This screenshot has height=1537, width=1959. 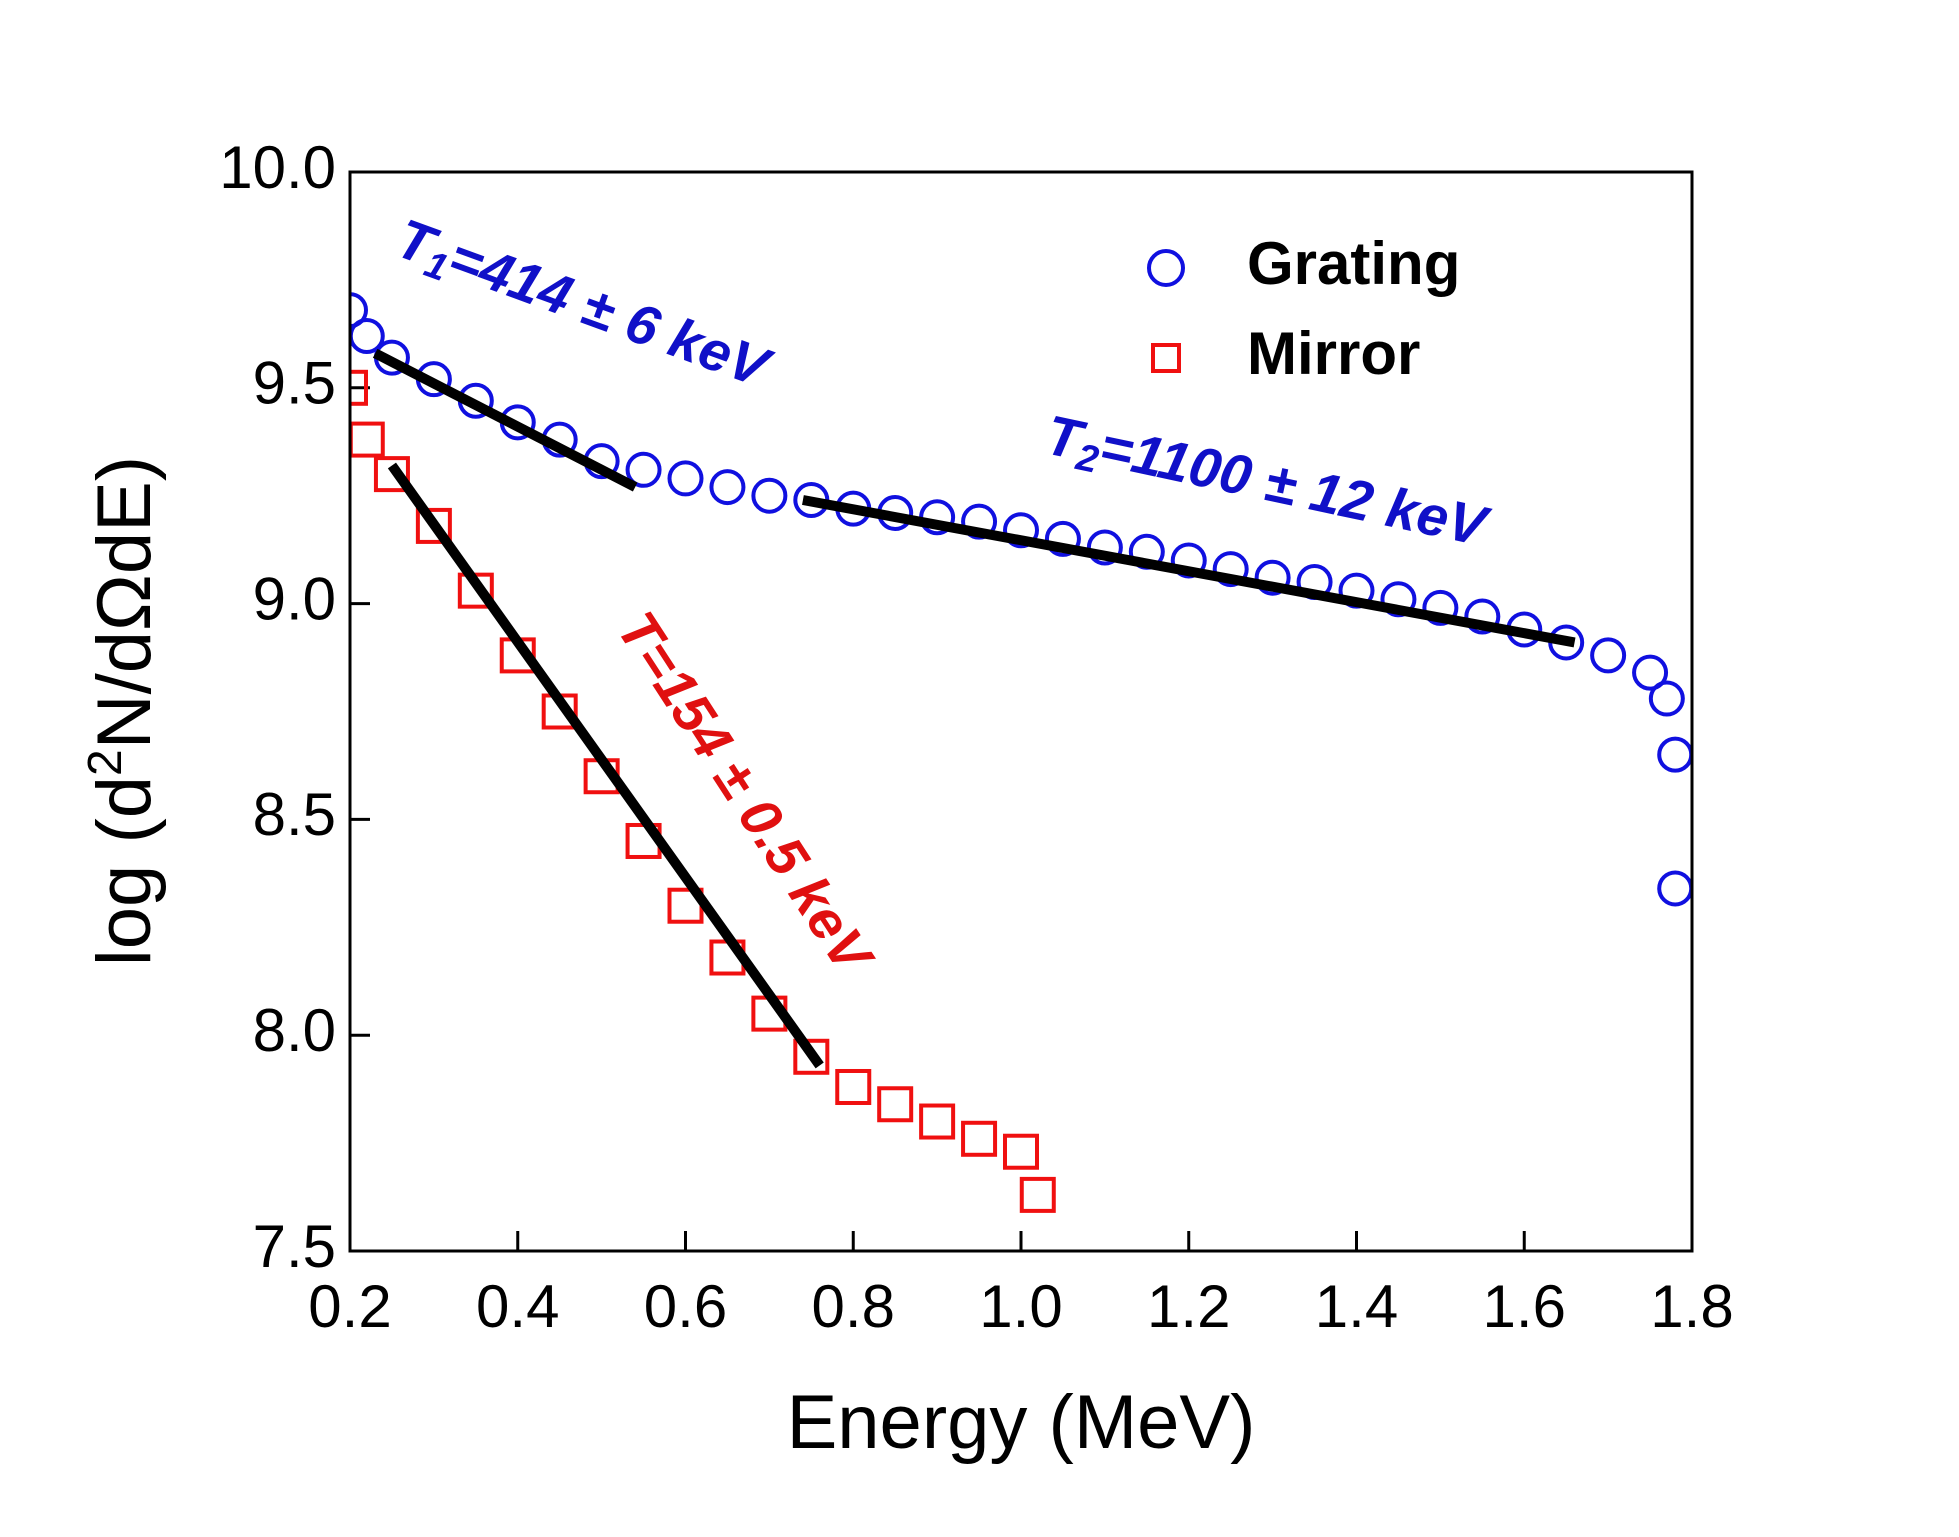 I want to click on y-tick-label: 10.0, so click(x=277, y=167).